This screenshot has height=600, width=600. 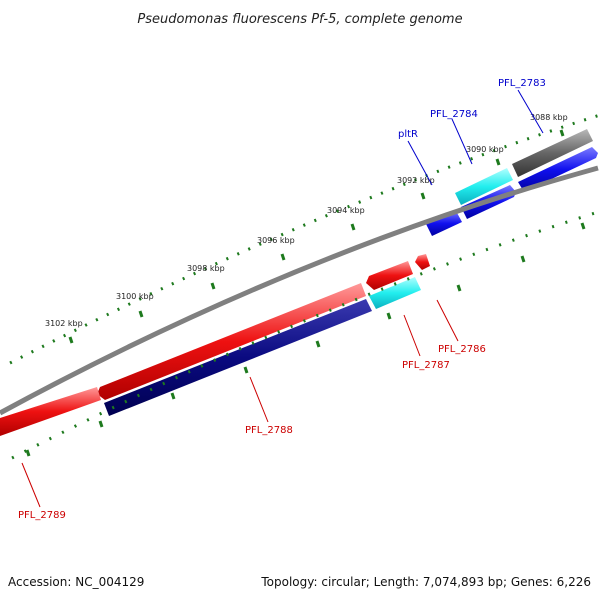 What do you see at coordinates (420, 163) in the screenshot?
I see `leader-pltr` at bounding box center [420, 163].